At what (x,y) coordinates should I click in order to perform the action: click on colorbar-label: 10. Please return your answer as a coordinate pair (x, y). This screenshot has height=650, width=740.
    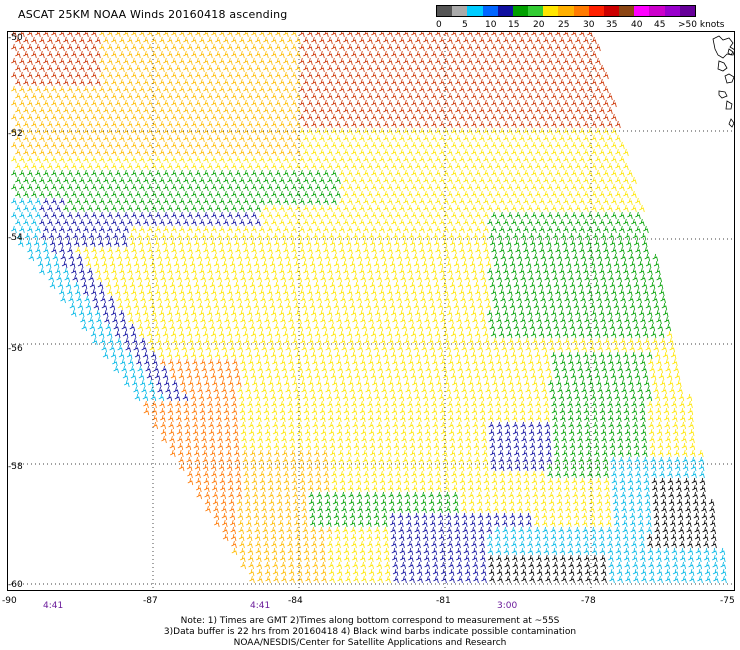
    Looking at the image, I should click on (491, 25).